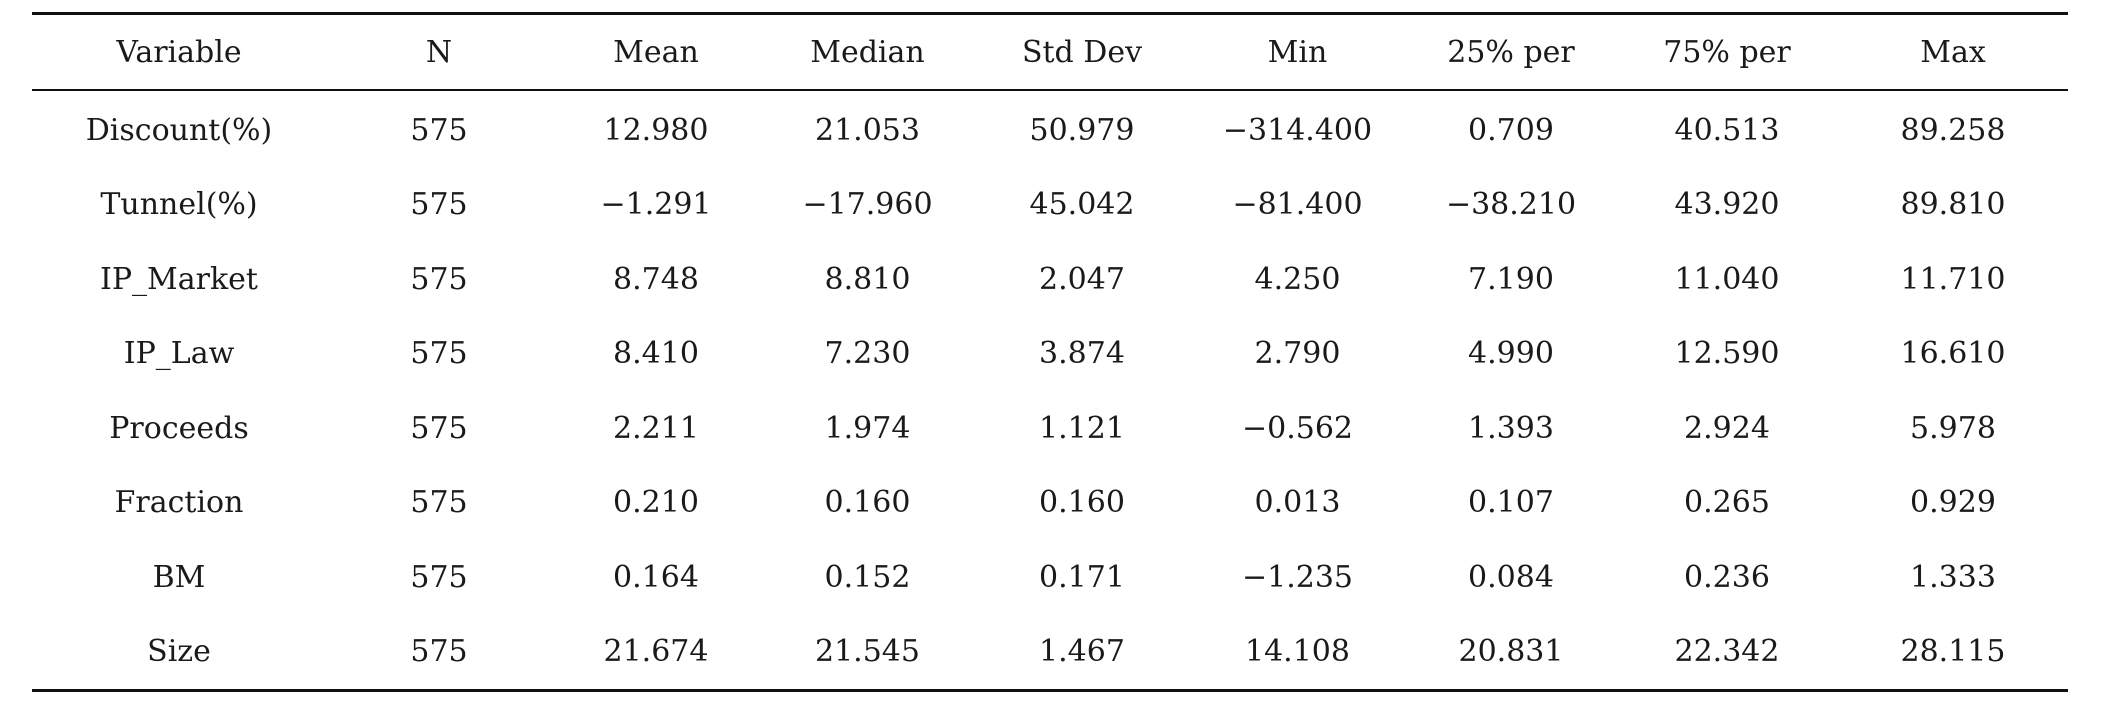 The height and width of the screenshot is (707, 2125). I want to click on cell-mean: 0.210, so click(656, 503).